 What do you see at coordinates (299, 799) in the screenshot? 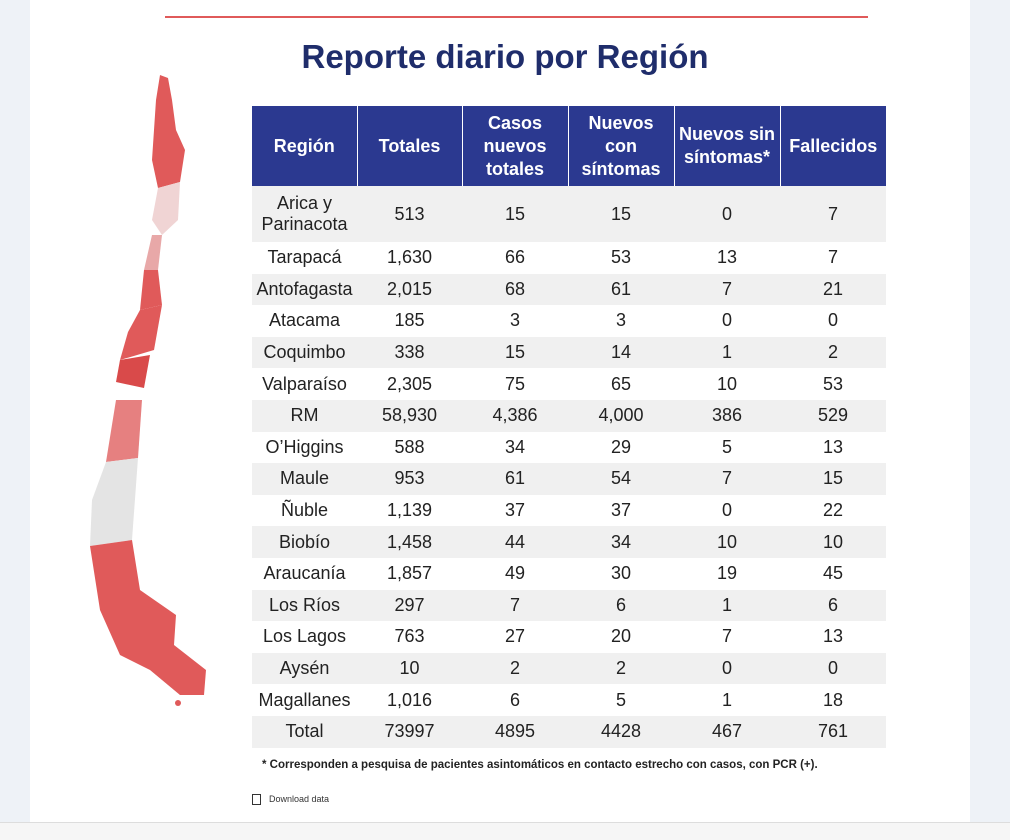
I see `download-label: Download data` at bounding box center [299, 799].